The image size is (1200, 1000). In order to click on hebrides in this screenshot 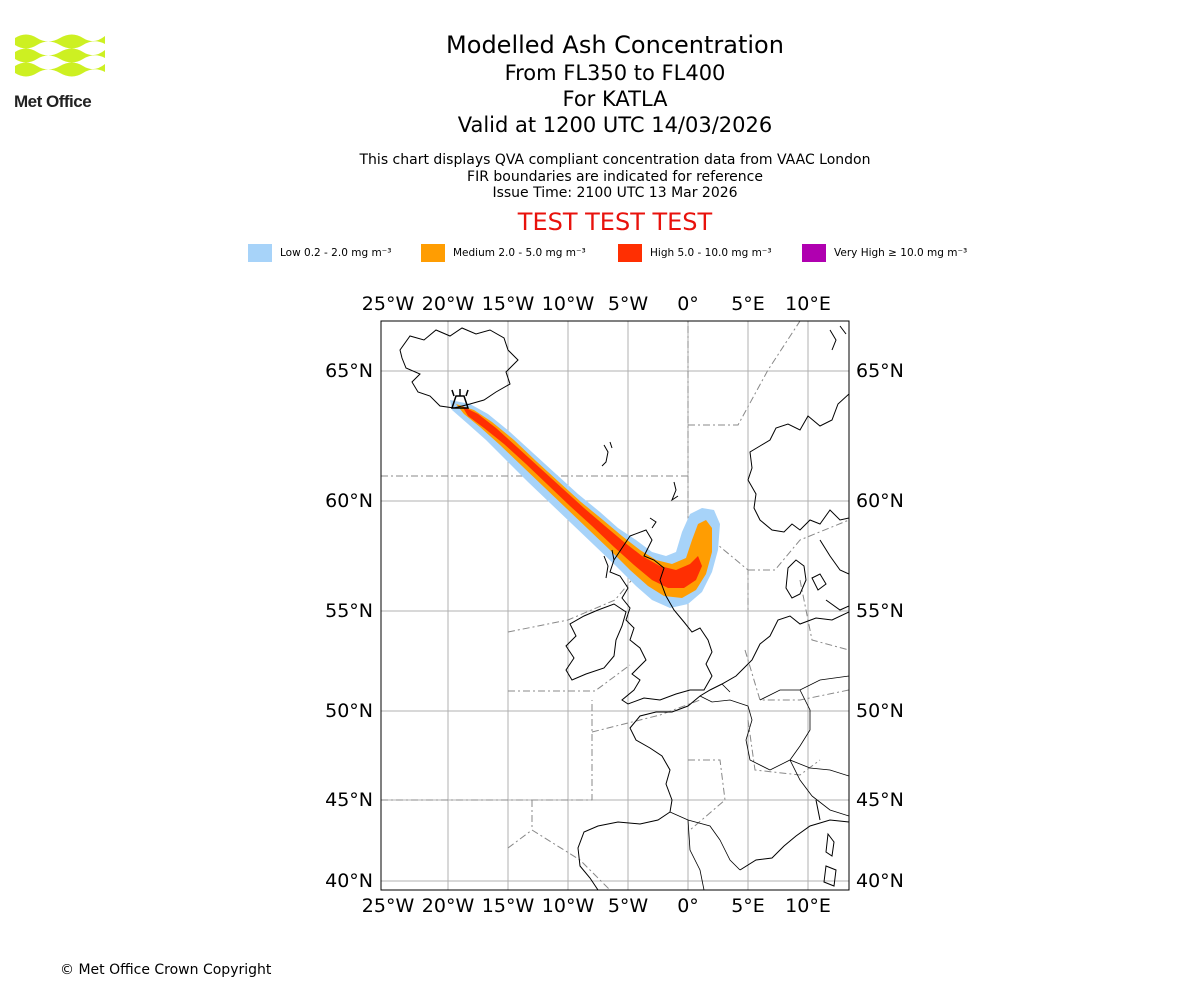, I will do `click(609, 564)`.